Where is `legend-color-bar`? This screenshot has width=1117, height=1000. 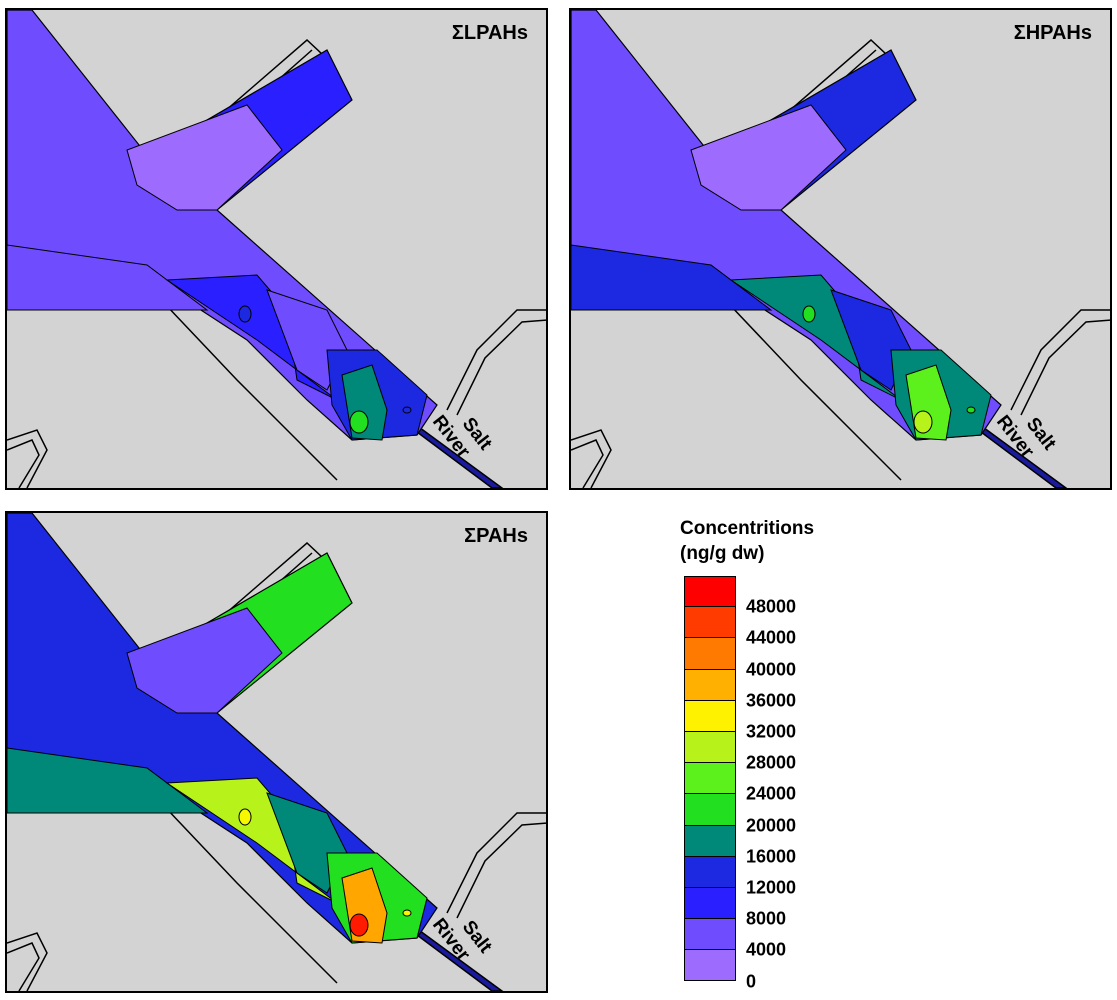 legend-color-bar is located at coordinates (710, 779).